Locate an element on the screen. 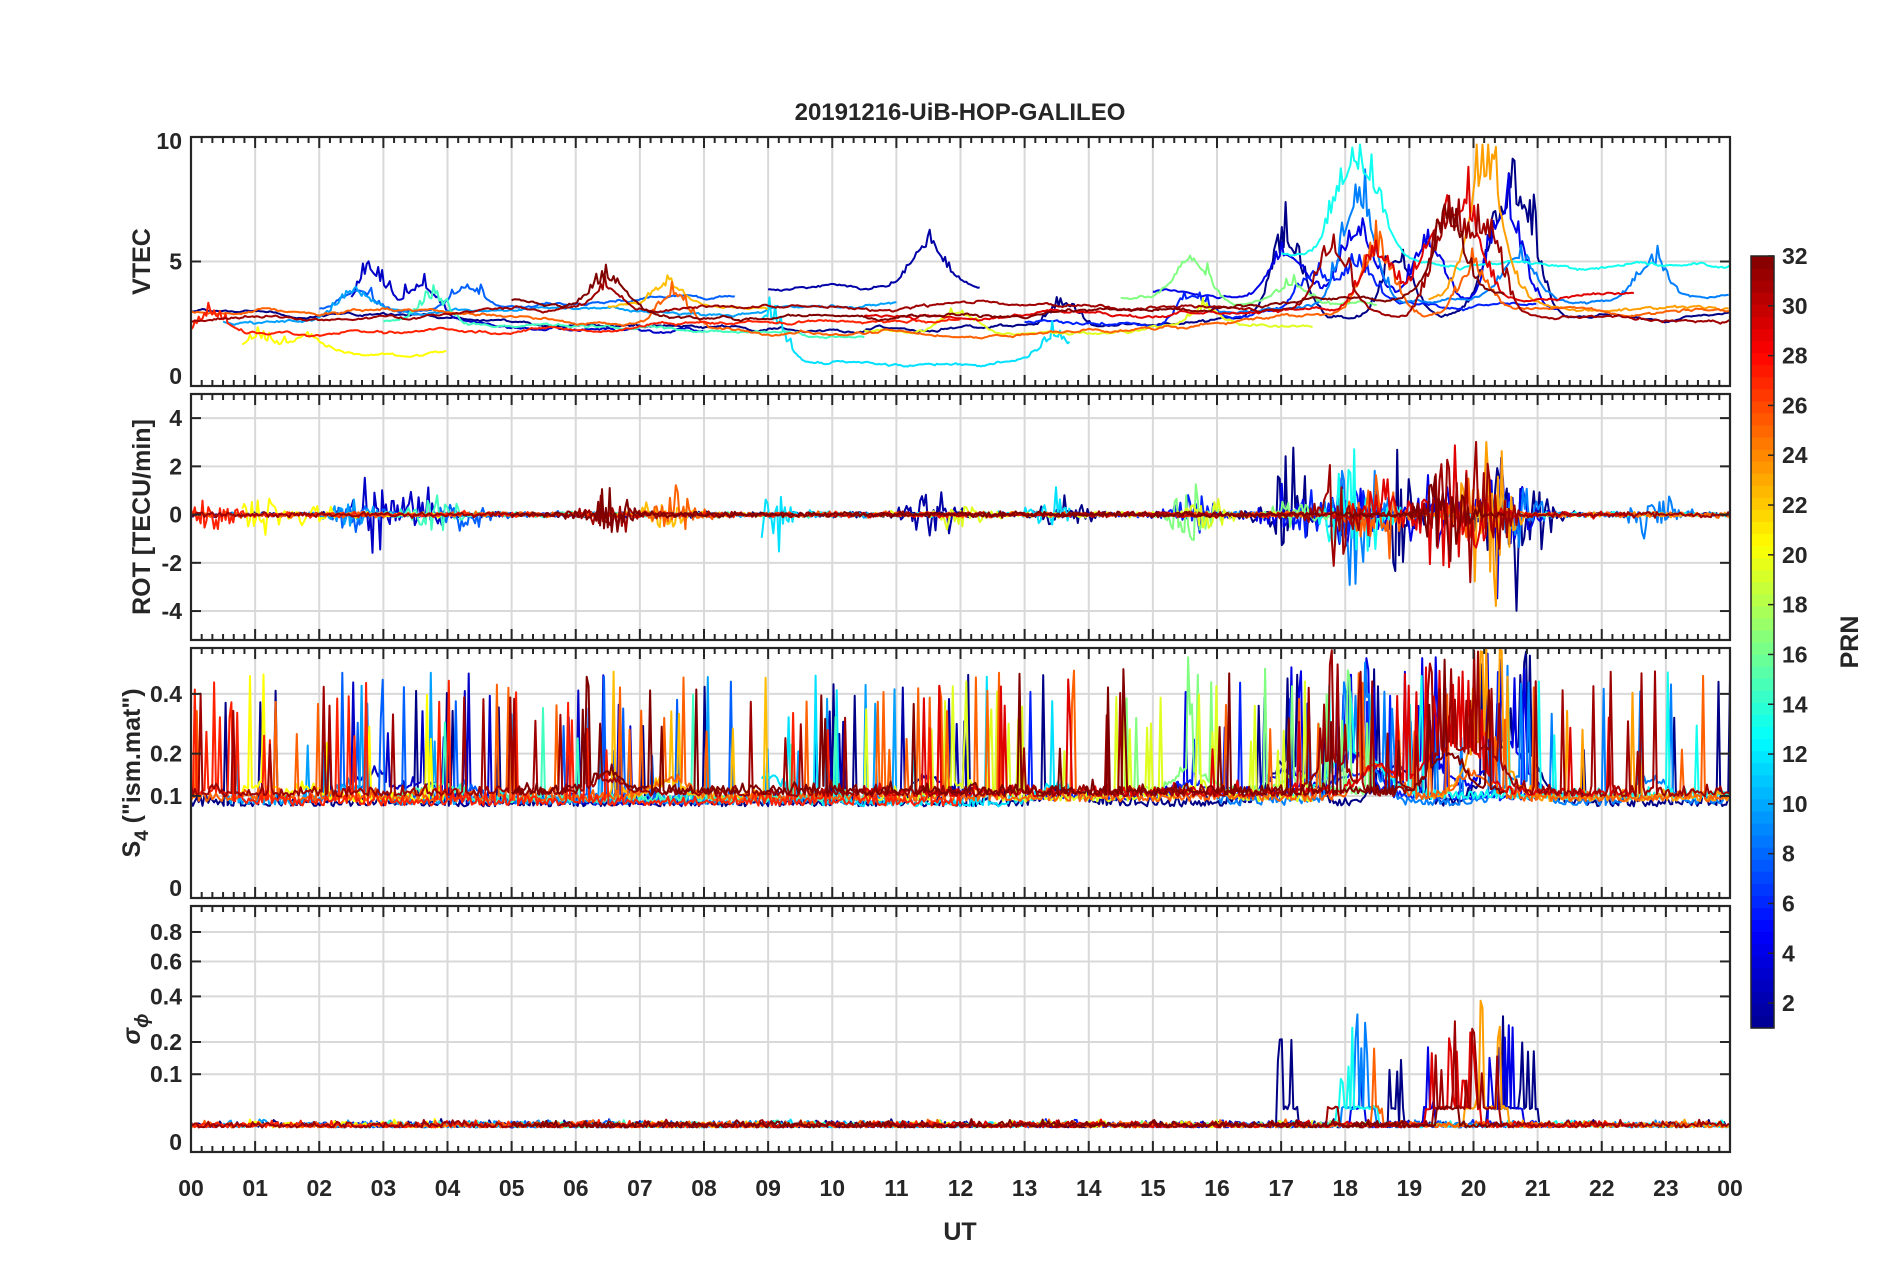  colorbar-tick-label: 10 is located at coordinates (1795, 804).